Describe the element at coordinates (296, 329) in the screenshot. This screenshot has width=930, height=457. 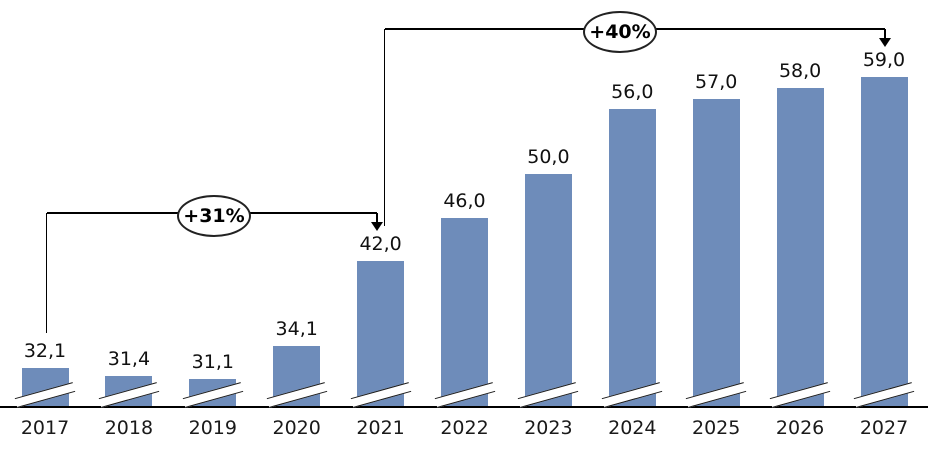
I see `bar-value-label: 34,1` at that location.